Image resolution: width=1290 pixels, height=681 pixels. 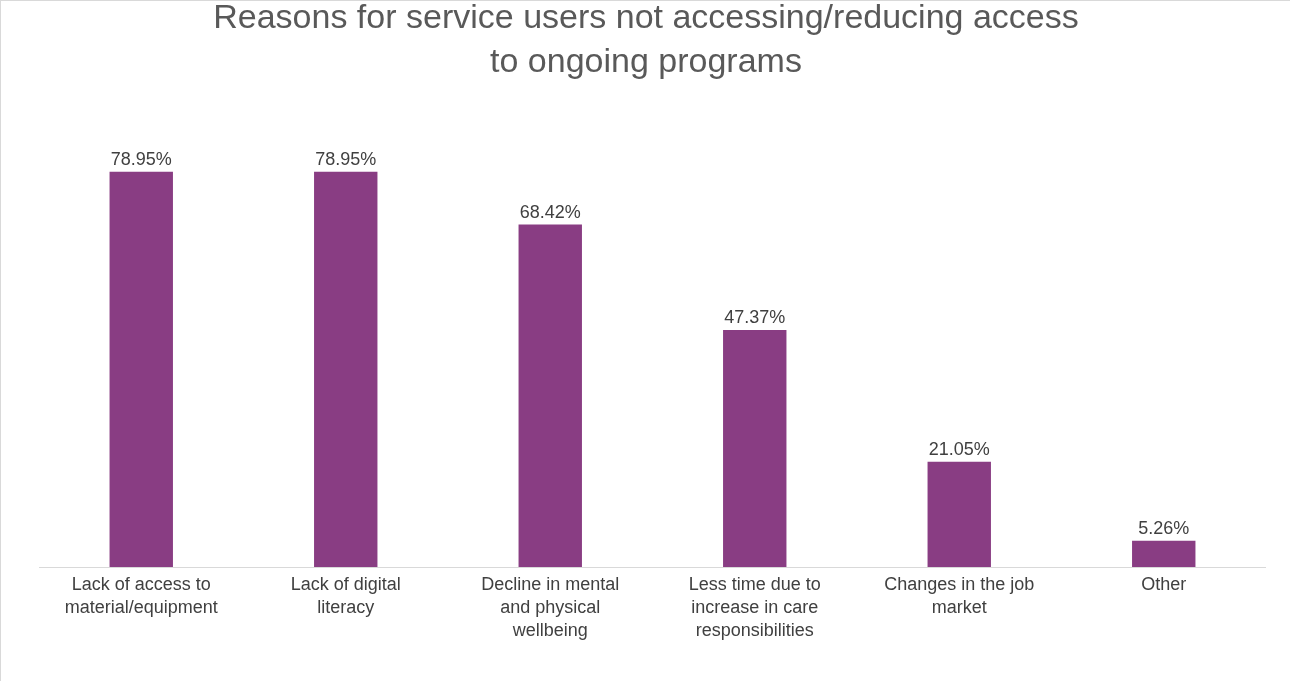 What do you see at coordinates (141, 595) in the screenshot?
I see `x-tick-label: Lack of access to material/equipment` at bounding box center [141, 595].